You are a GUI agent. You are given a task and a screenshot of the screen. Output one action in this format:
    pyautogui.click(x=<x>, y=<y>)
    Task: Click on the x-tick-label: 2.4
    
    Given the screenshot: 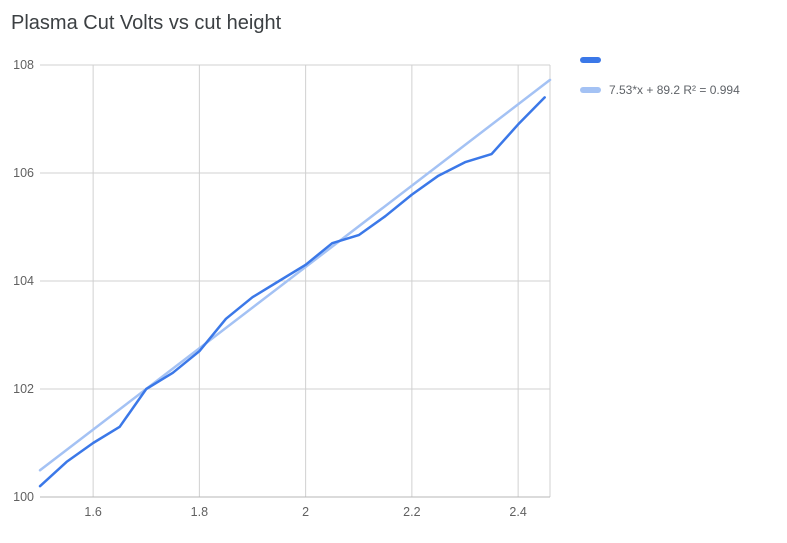 What is the action you would take?
    pyautogui.click(x=517, y=512)
    